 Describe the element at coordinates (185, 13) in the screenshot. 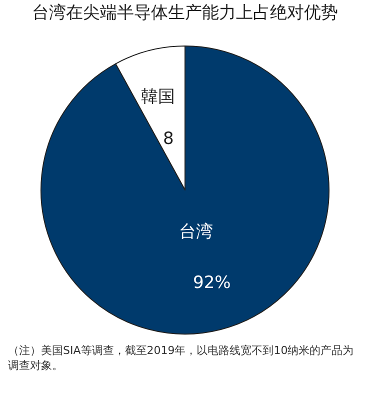

I see `chart-title: 台湾在尖端半导体生产能力上占绝对优势` at that location.